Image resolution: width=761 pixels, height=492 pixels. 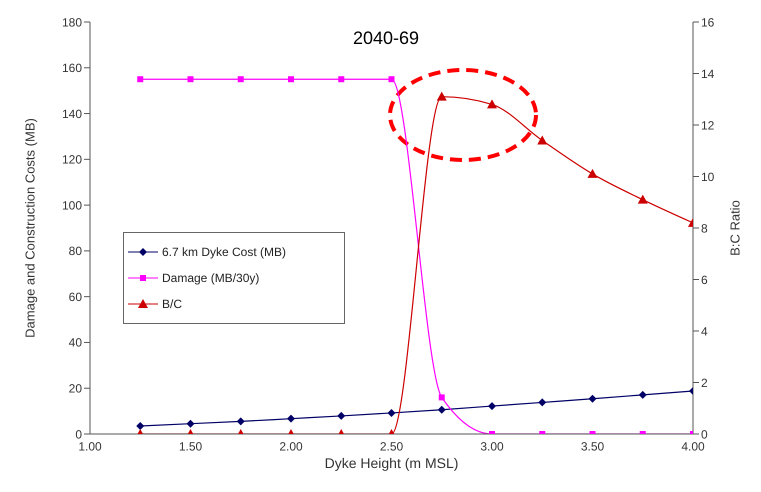 I want to click on y2-tick-label: 12, so click(x=708, y=125).